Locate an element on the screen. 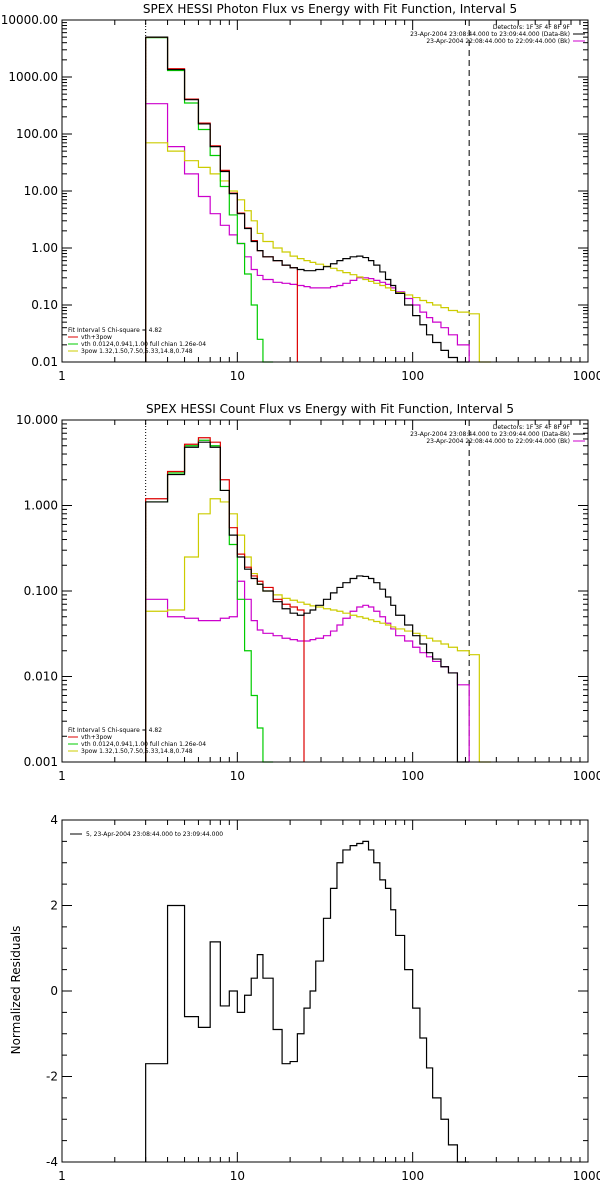  y-tick-label: 0 is located at coordinates (54, 991).